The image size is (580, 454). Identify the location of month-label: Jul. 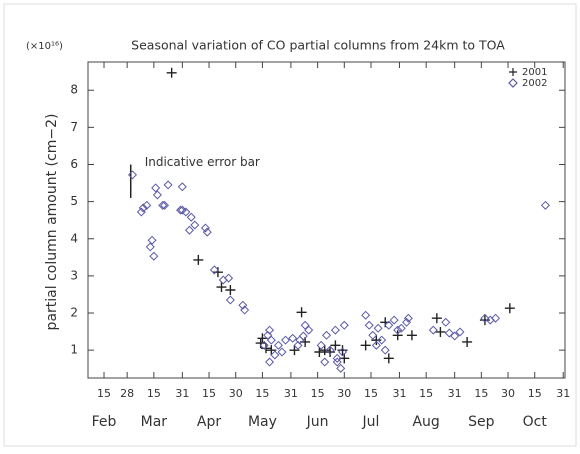
(371, 422).